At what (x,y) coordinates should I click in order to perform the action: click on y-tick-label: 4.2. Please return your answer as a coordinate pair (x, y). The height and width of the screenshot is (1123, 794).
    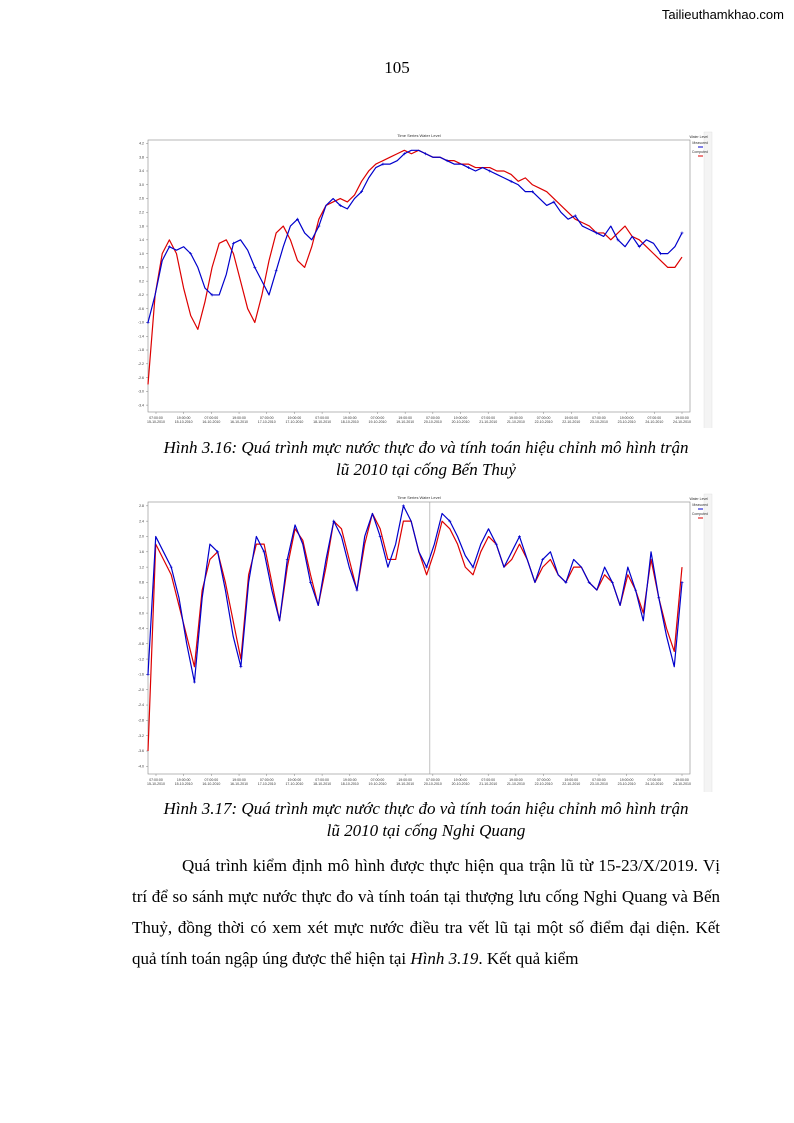
    Looking at the image, I should click on (141, 144).